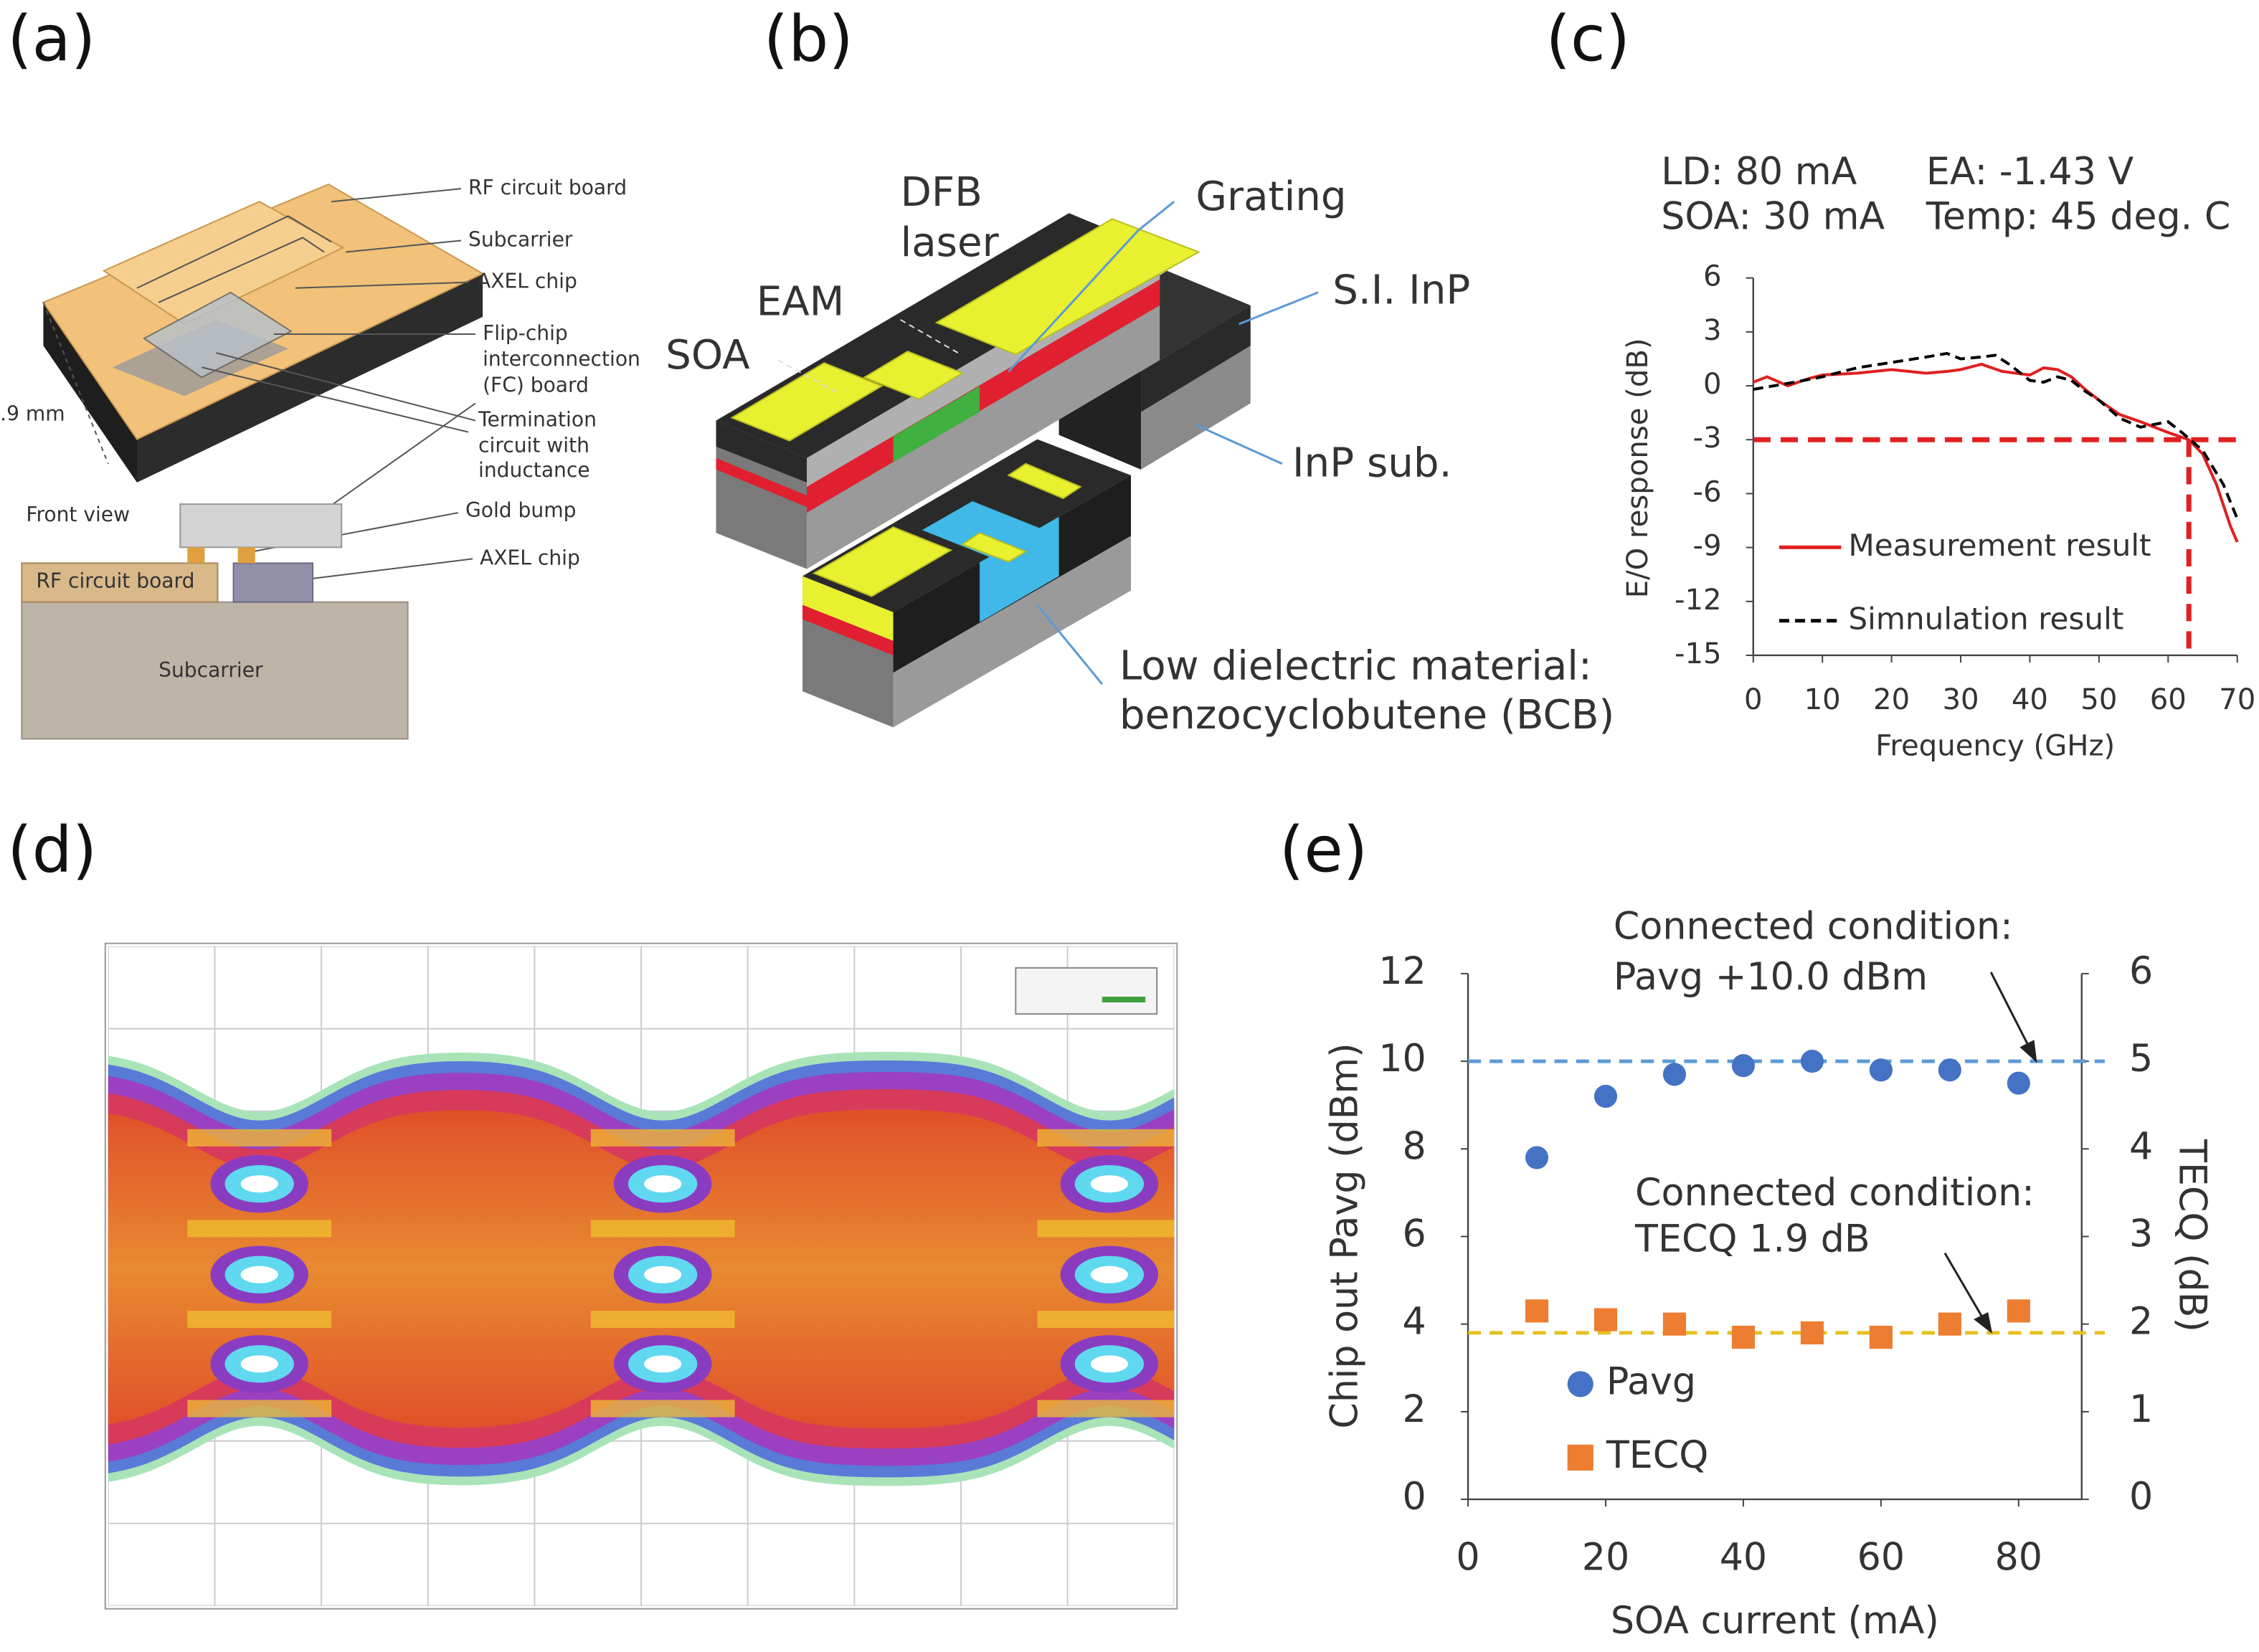  Describe the element at coordinates (2141, 1409) in the screenshot. I see `y2-tick-label: 1` at that location.